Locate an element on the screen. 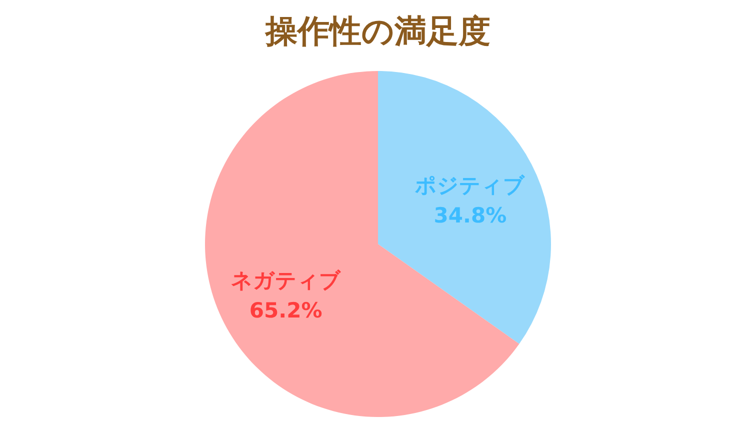  slice-label: ポジティブ is located at coordinates (470, 185).